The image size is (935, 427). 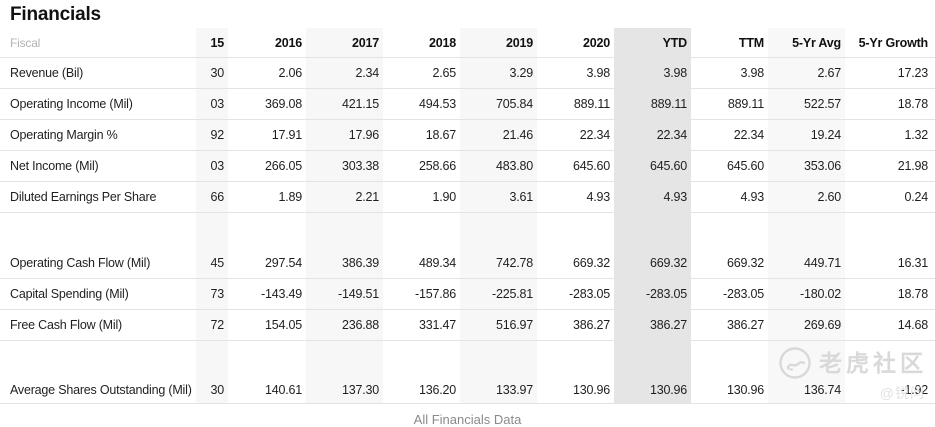 I want to click on value-cell: 494.53, so click(x=437, y=104).